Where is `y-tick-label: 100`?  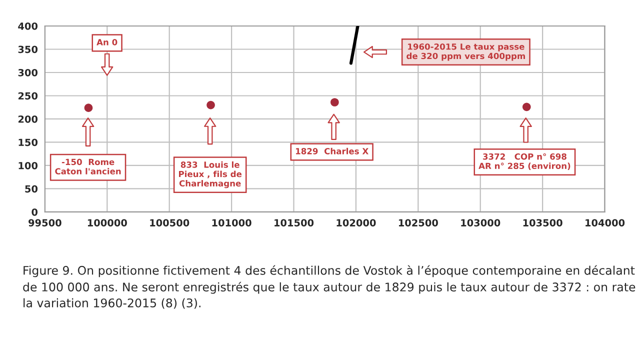
y-tick-label: 100 is located at coordinates (28, 166).